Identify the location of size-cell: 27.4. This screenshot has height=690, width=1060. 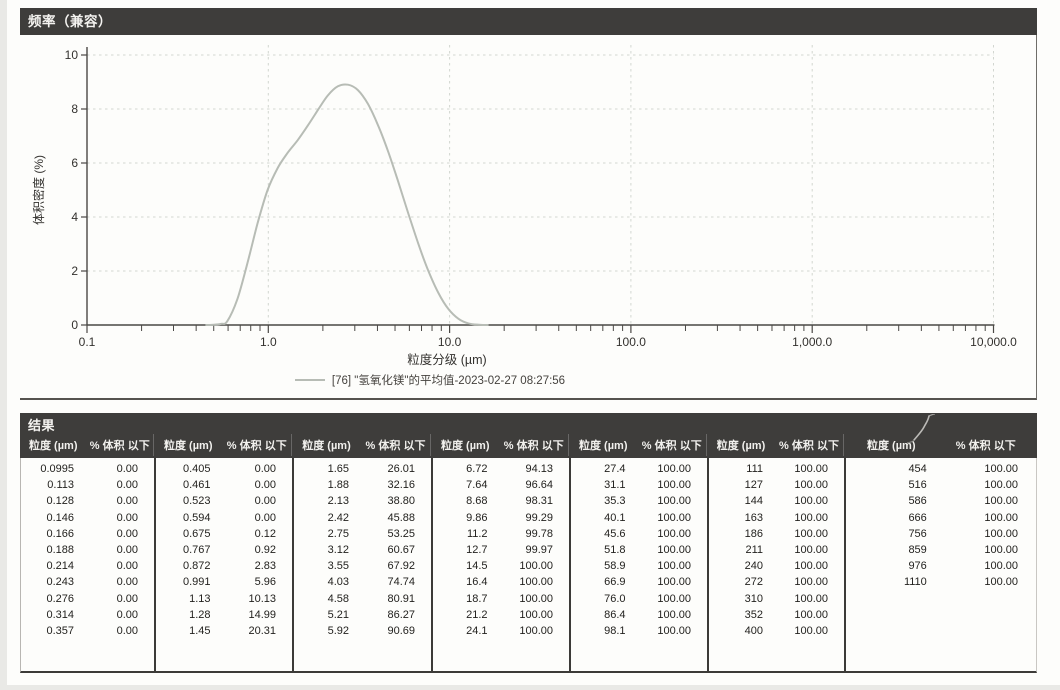
(615, 469).